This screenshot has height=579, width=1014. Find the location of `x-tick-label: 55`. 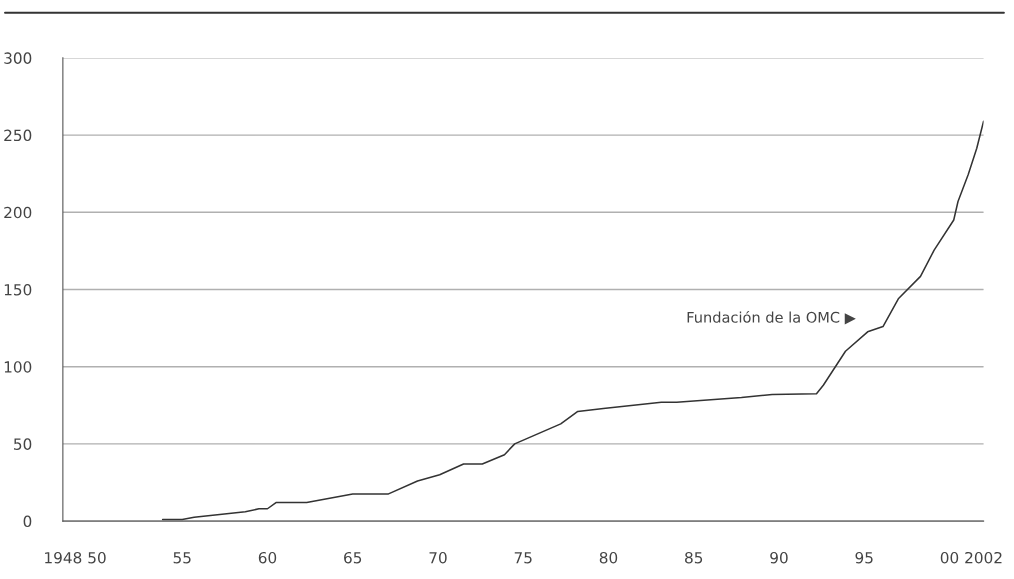

x-tick-label: 55 is located at coordinates (182, 558).